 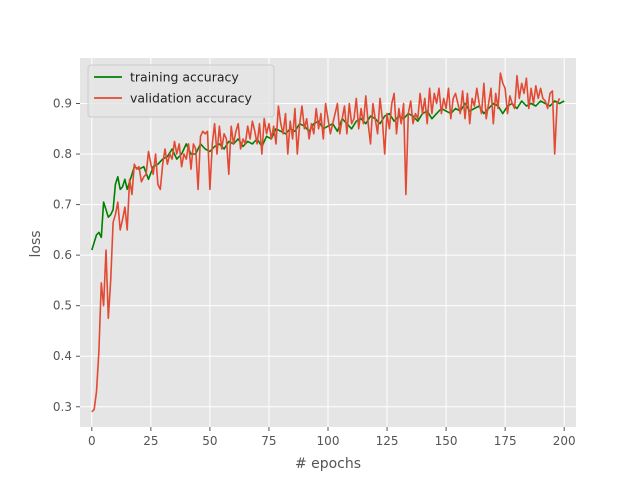 What do you see at coordinates (268, 441) in the screenshot?
I see `x-tick-label: 75` at bounding box center [268, 441].